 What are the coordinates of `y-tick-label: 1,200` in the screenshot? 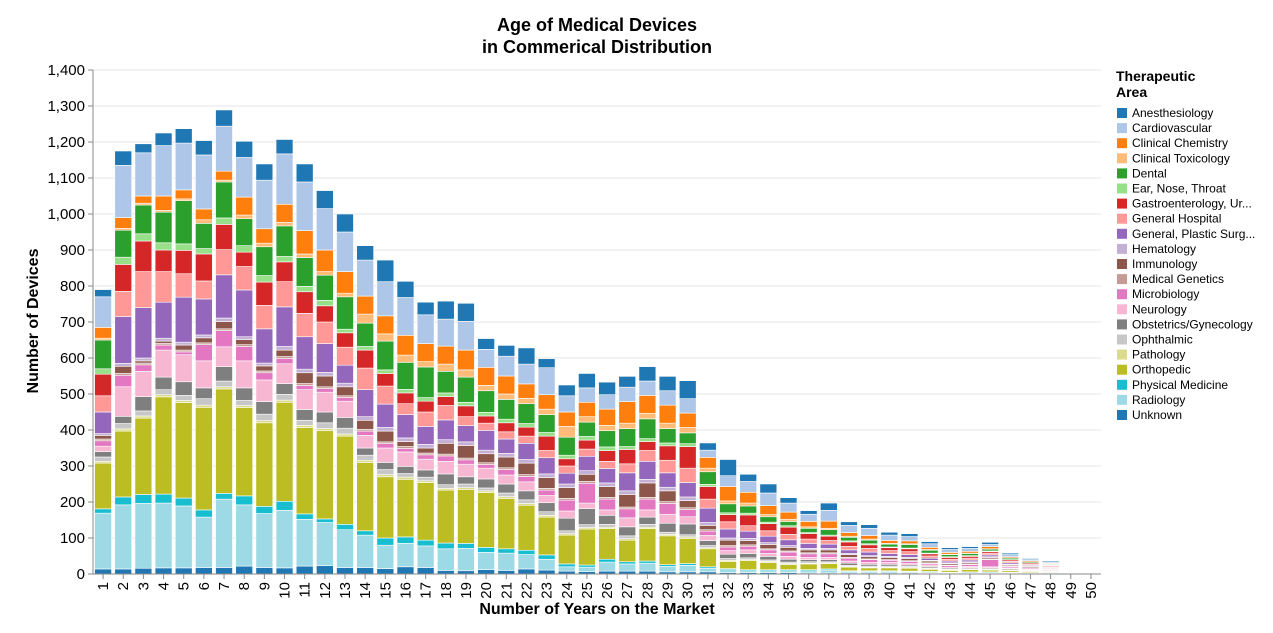 It's located at (66, 142).